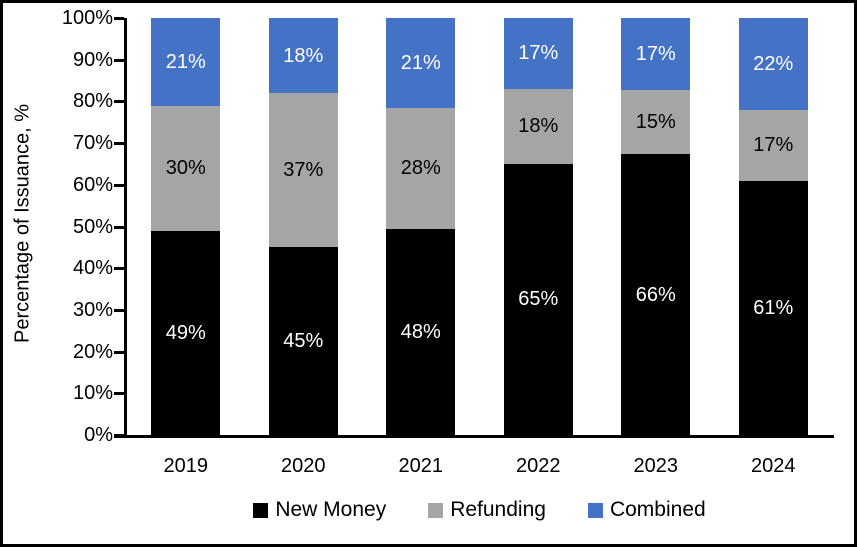 This screenshot has width=857, height=547. What do you see at coordinates (656, 466) in the screenshot?
I see `x-tick-label-2023: 2023` at bounding box center [656, 466].